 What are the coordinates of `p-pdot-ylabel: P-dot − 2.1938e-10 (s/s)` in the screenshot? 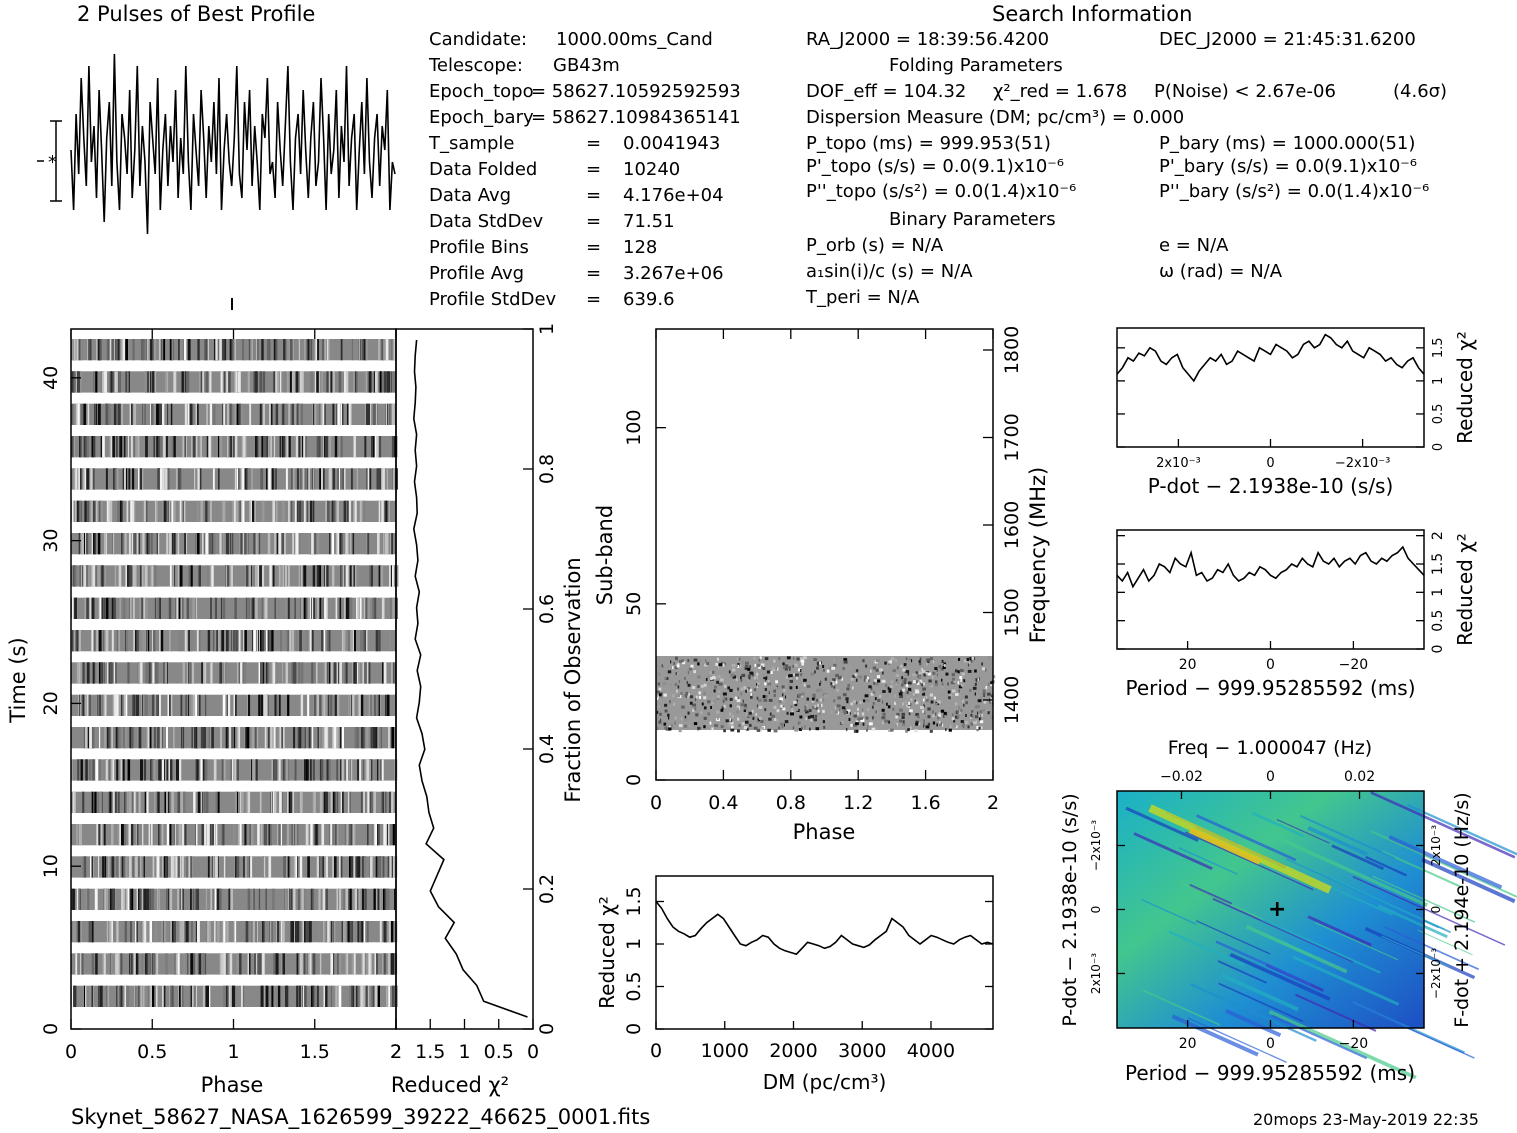 It's located at (1070, 909).